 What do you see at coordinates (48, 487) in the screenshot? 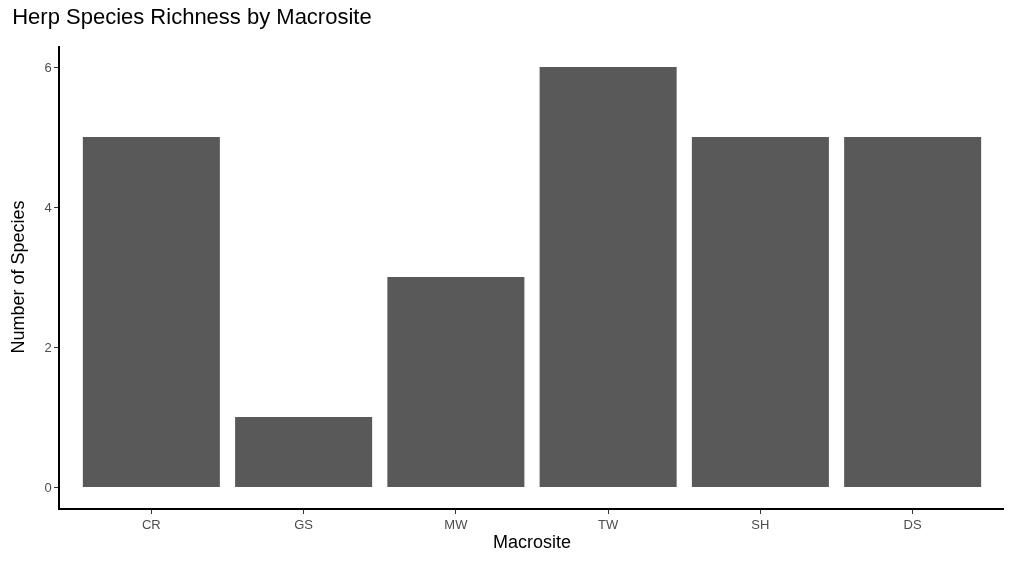
I see `y-tick-label: 0` at bounding box center [48, 487].